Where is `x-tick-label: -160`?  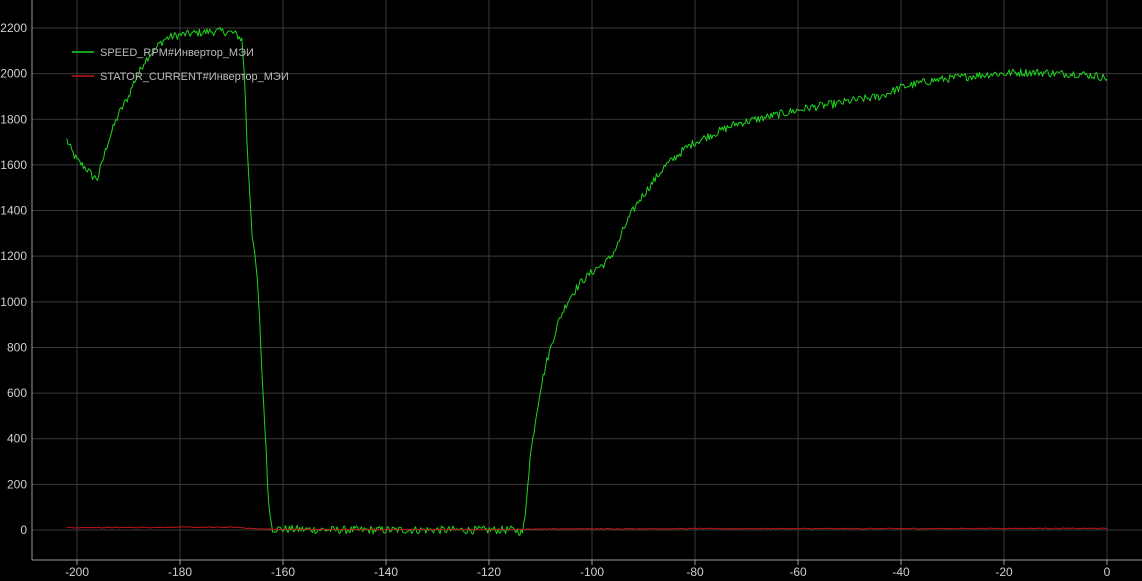 x-tick-label: -160 is located at coordinates (283, 572).